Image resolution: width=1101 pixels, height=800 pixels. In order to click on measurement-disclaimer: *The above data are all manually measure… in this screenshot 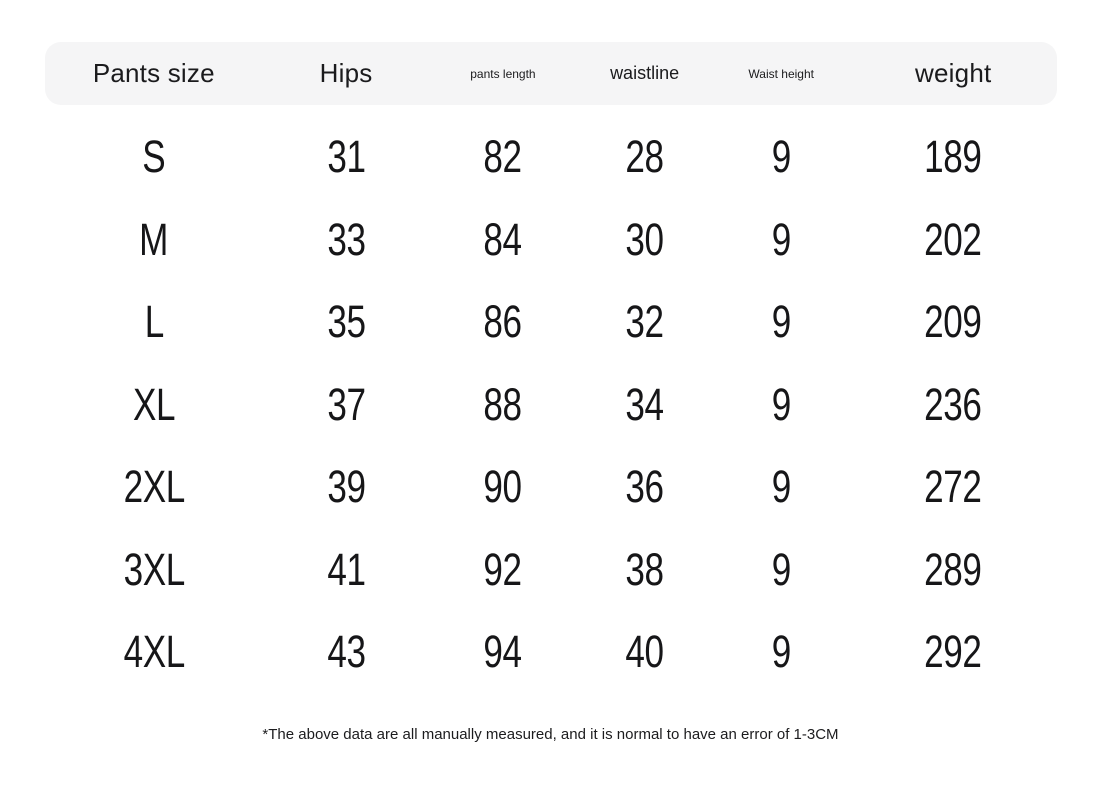, I will do `click(550, 734)`.